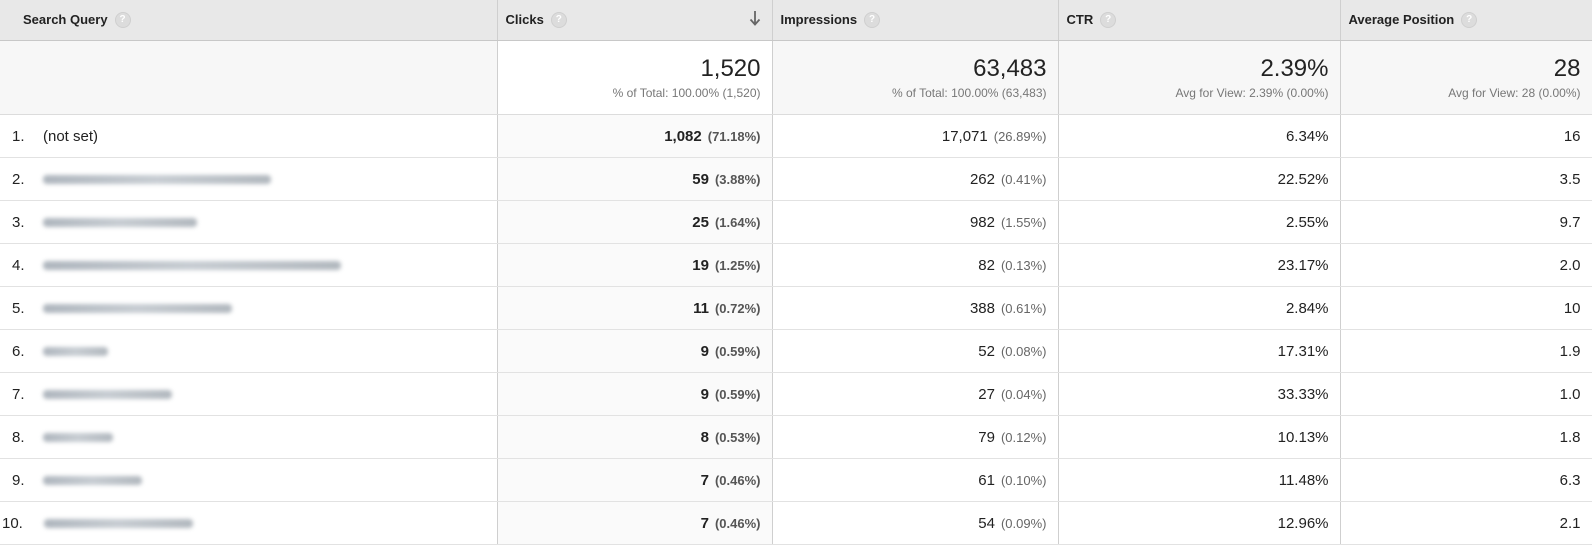 Image resolution: width=1592 pixels, height=554 pixels. What do you see at coordinates (915, 308) in the screenshot?
I see `impressions-cell: 388 (0.61%)` at bounding box center [915, 308].